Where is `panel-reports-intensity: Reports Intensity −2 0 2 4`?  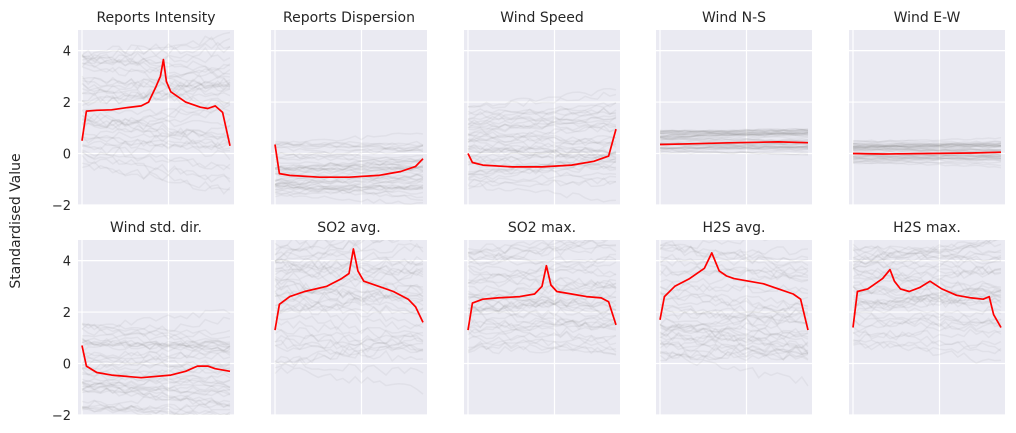
panel-reports-intensity: Reports Intensity −2 0 2 4 is located at coordinates (143, 112).